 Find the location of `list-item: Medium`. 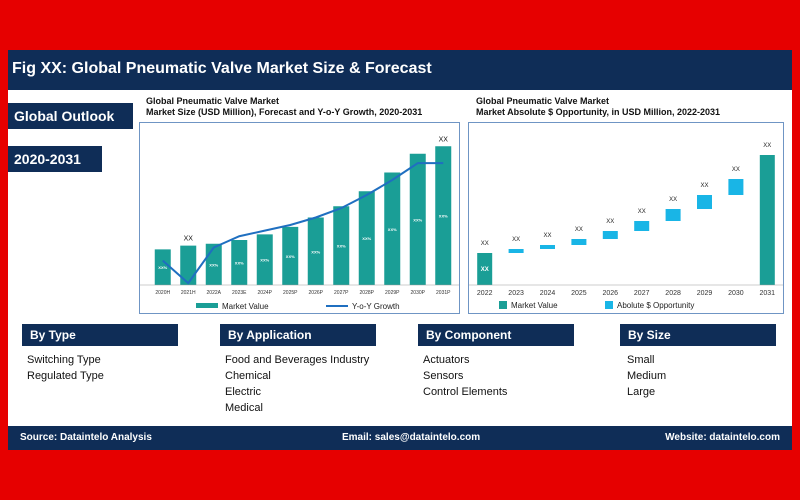

list-item: Medium is located at coordinates (647, 376).